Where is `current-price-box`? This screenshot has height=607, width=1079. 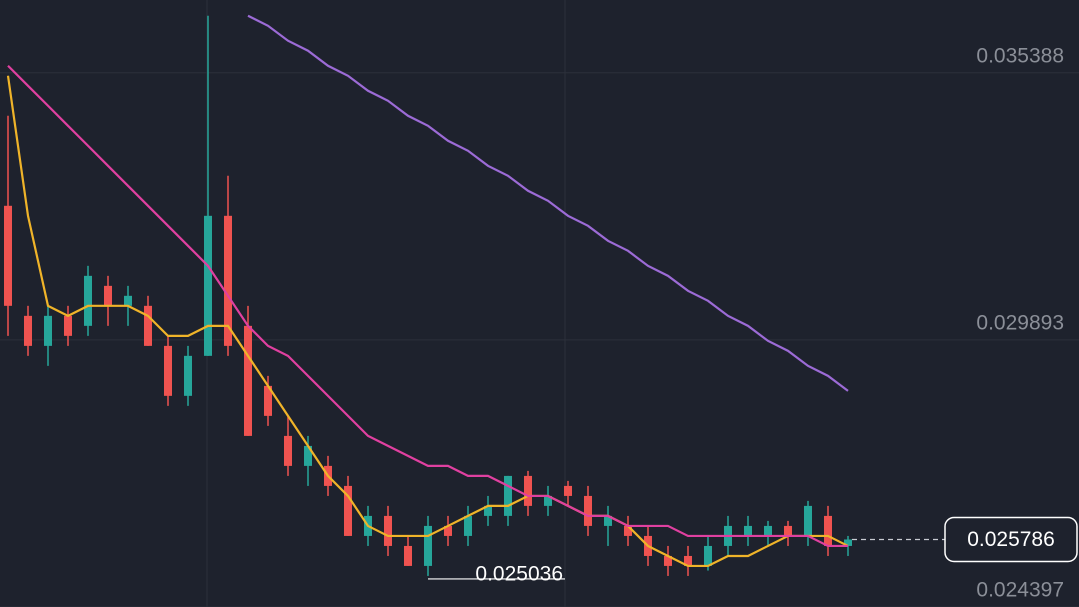
current-price-box is located at coordinates (1011, 539).